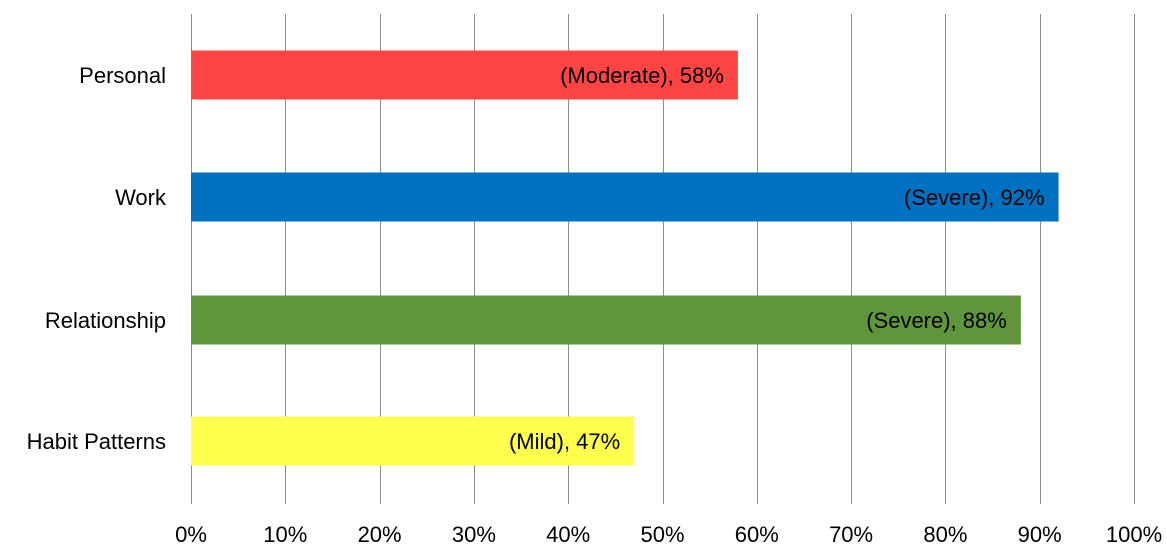 Image resolution: width=1167 pixels, height=548 pixels. I want to click on category-label: Relationship, so click(105, 320).